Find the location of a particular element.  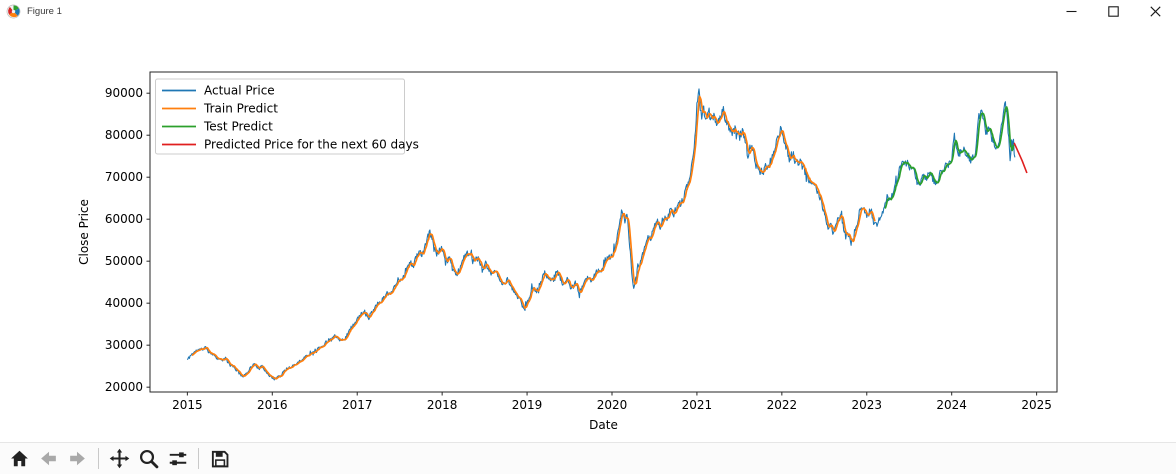

x-tick-label: 2019 is located at coordinates (527, 405).